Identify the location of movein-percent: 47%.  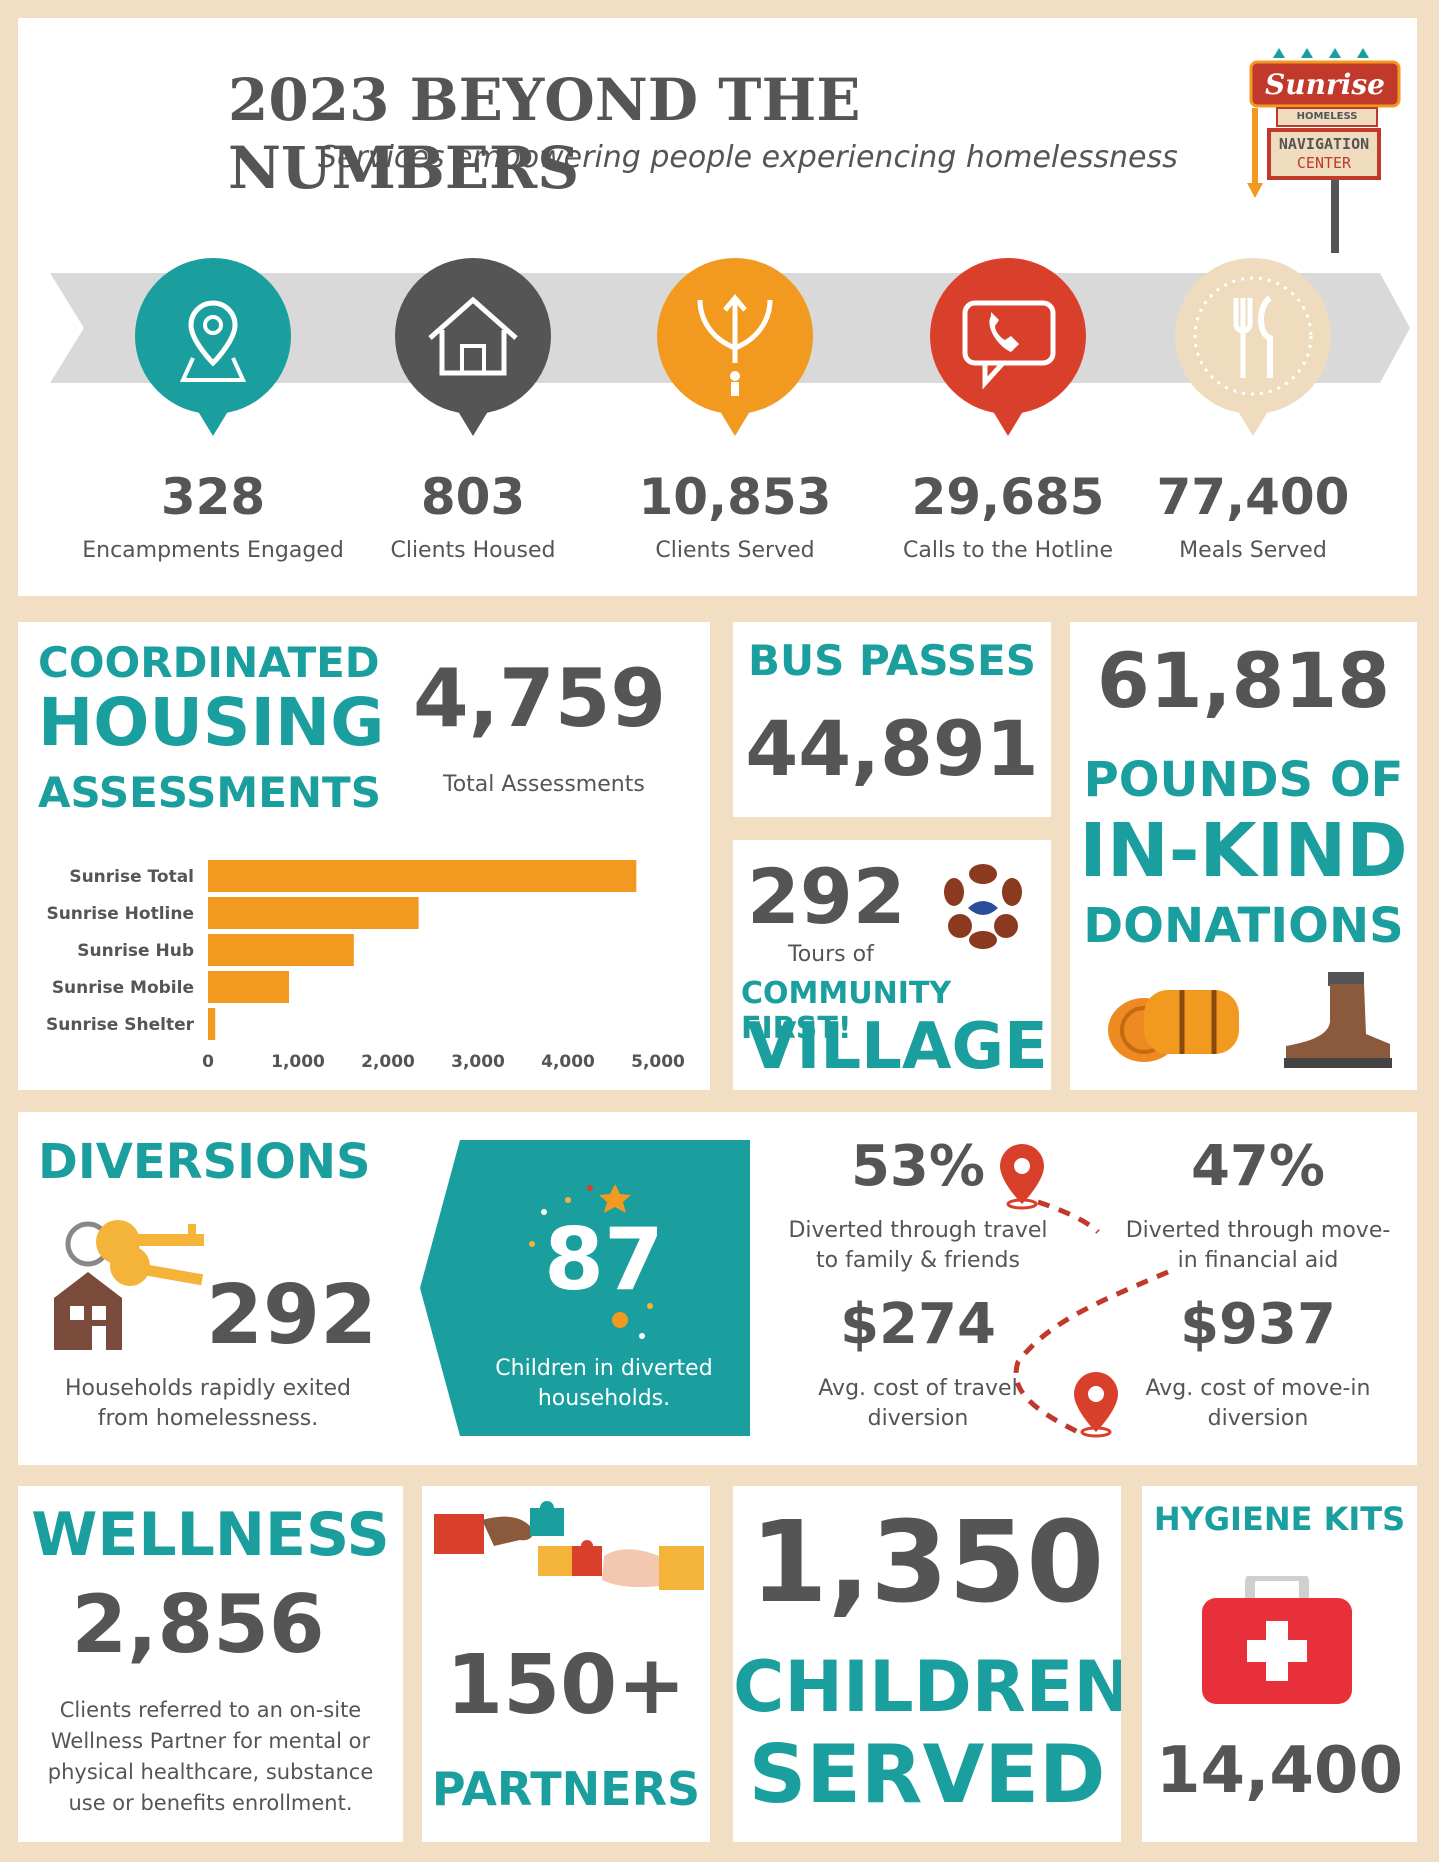
(1258, 1166).